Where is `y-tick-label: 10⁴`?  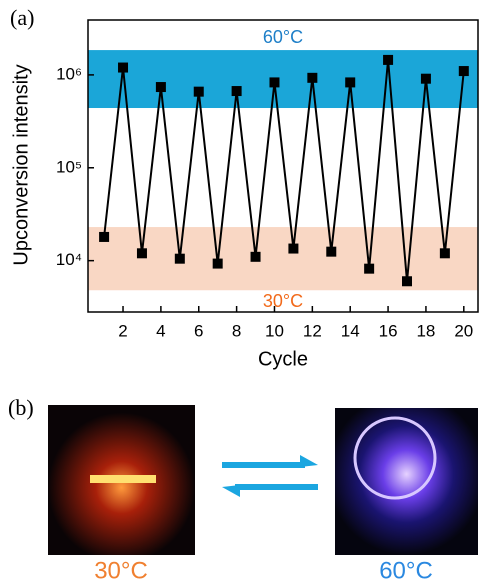
y-tick-label: 10⁴ is located at coordinates (69, 259).